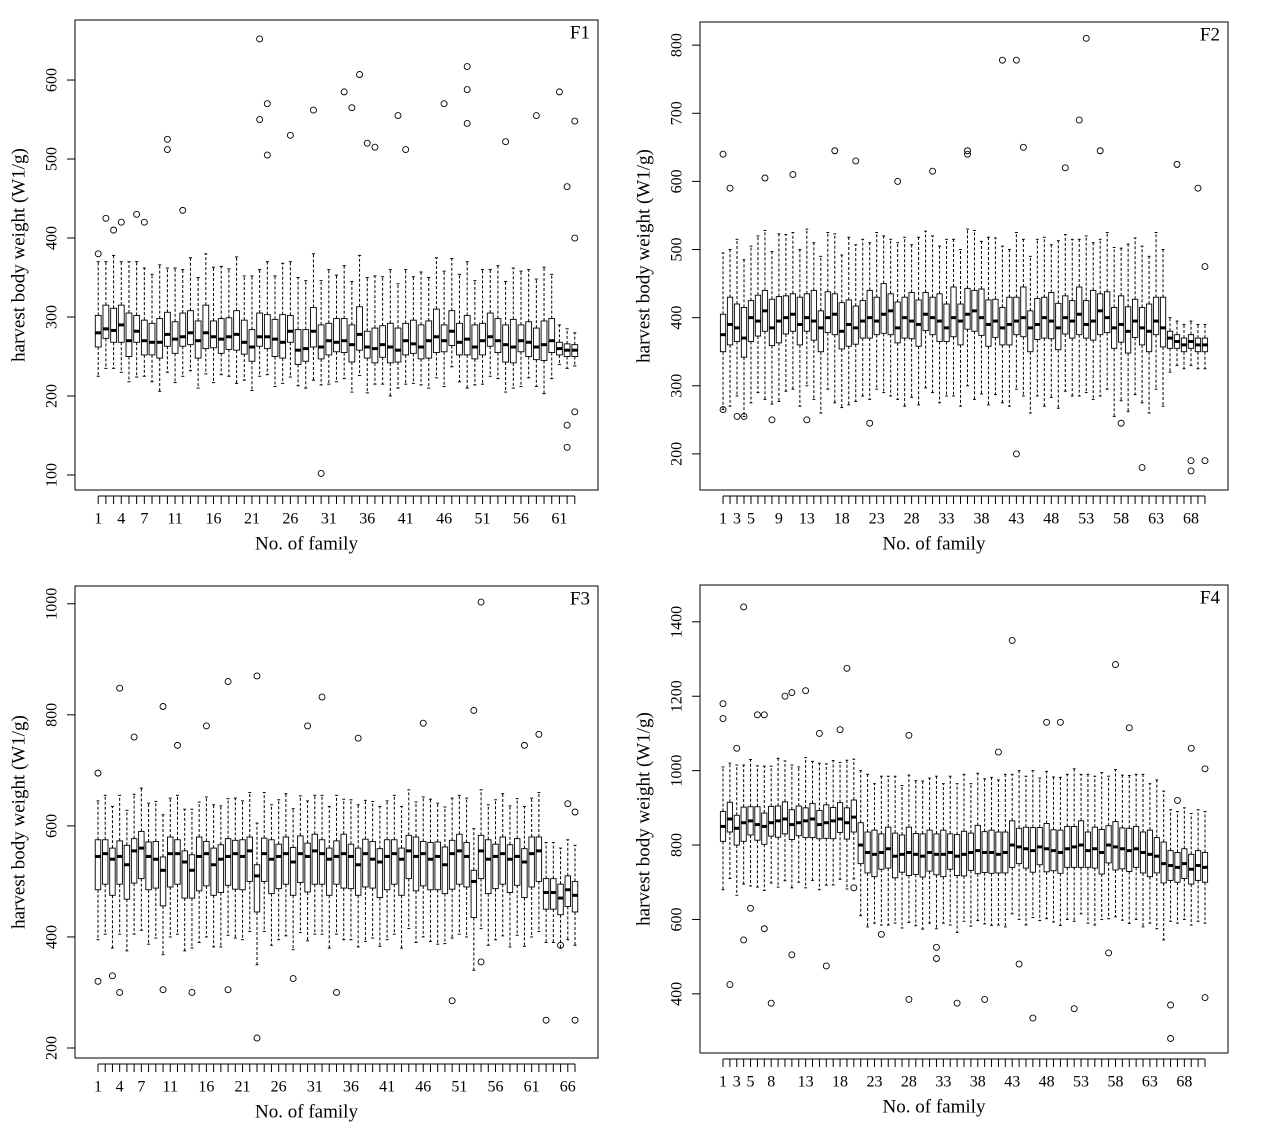 This screenshot has height=1133, width=1265. Describe the element at coordinates (367, 519) in the screenshot. I see `x-tick-label: 36` at that location.